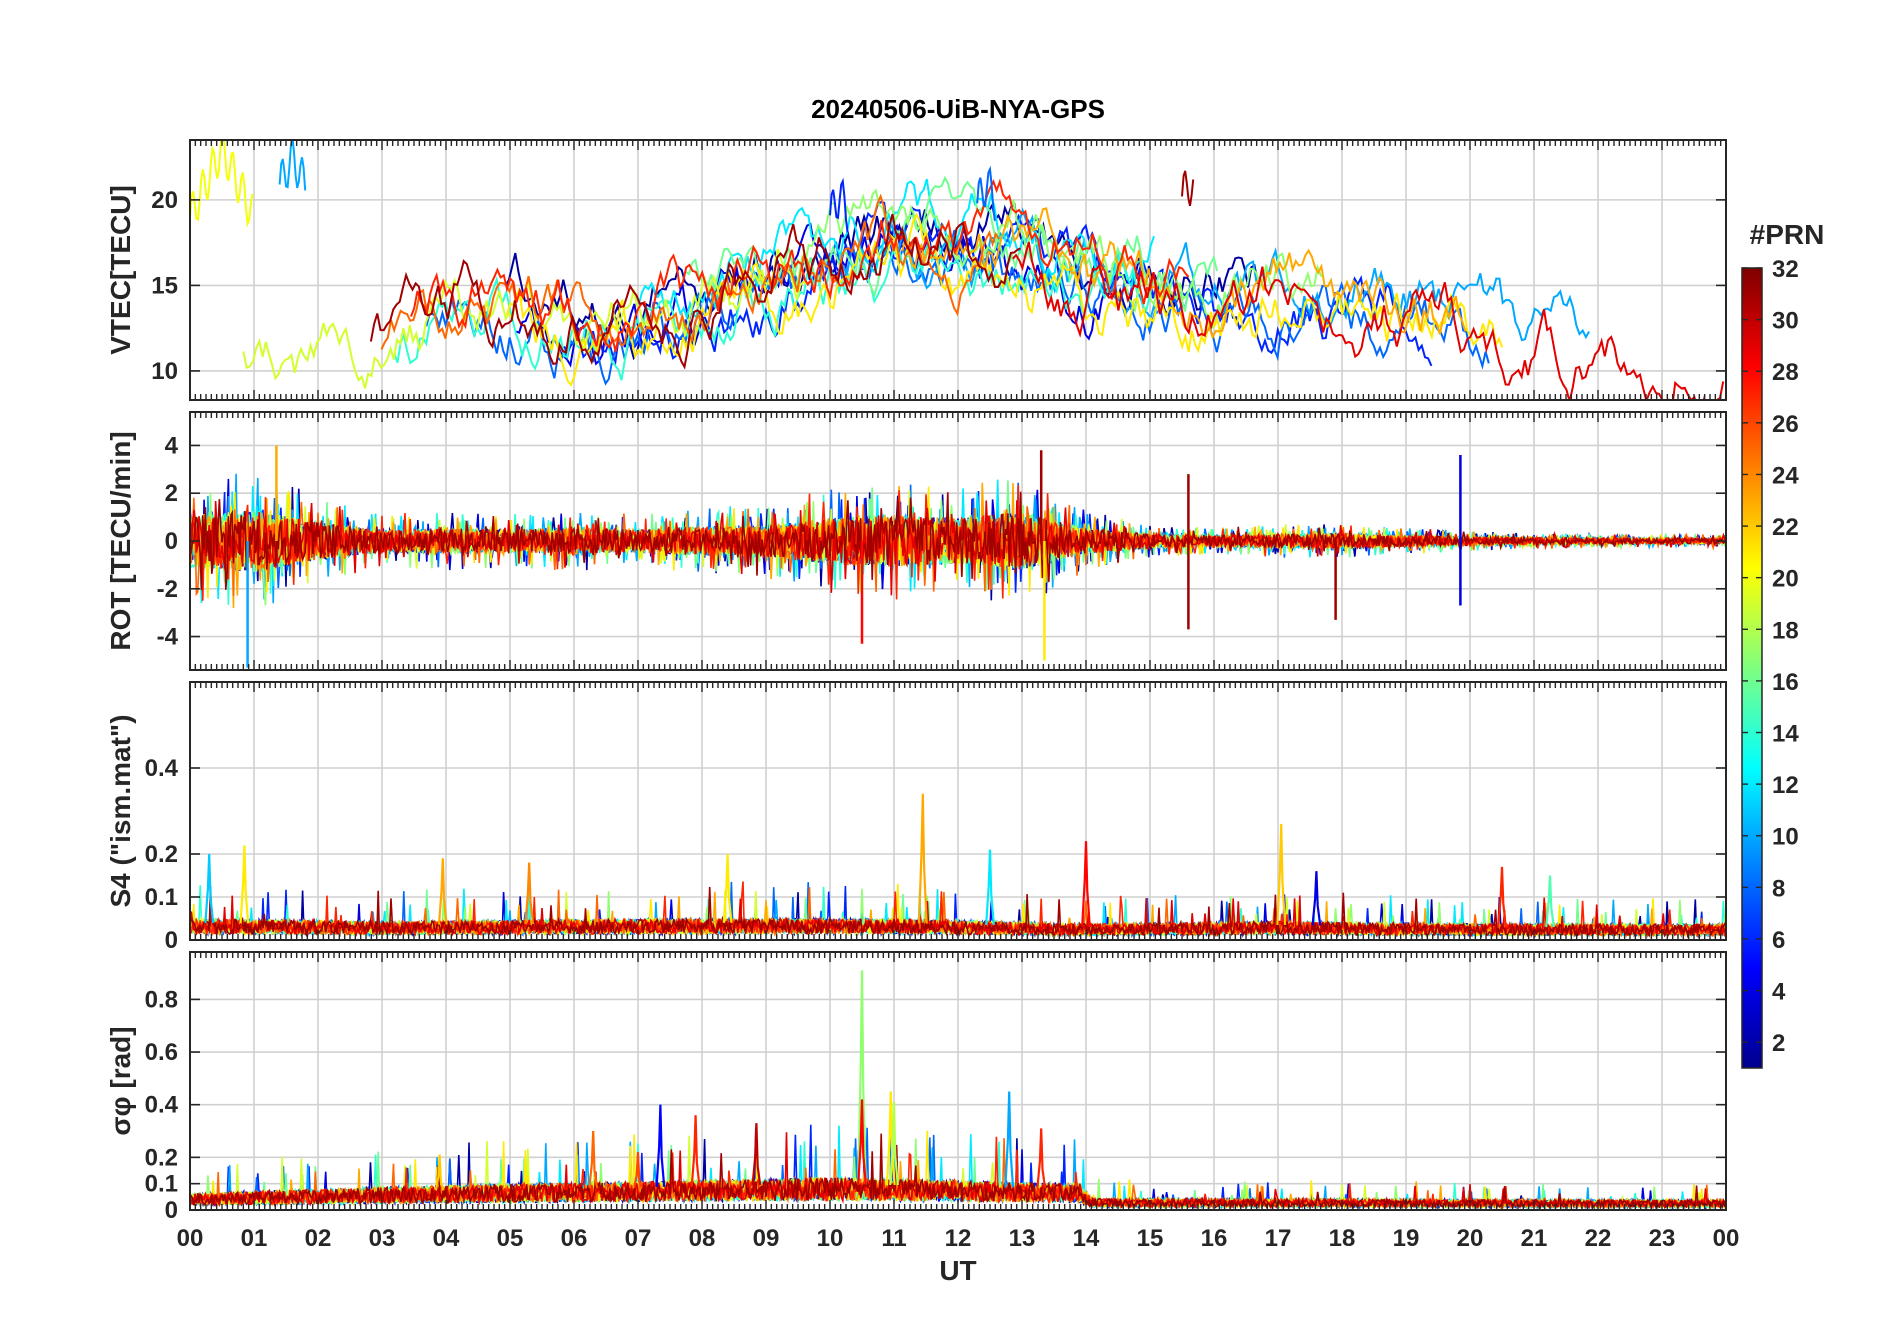  I want to click on rot-ytick-label: 2, so click(171, 493).